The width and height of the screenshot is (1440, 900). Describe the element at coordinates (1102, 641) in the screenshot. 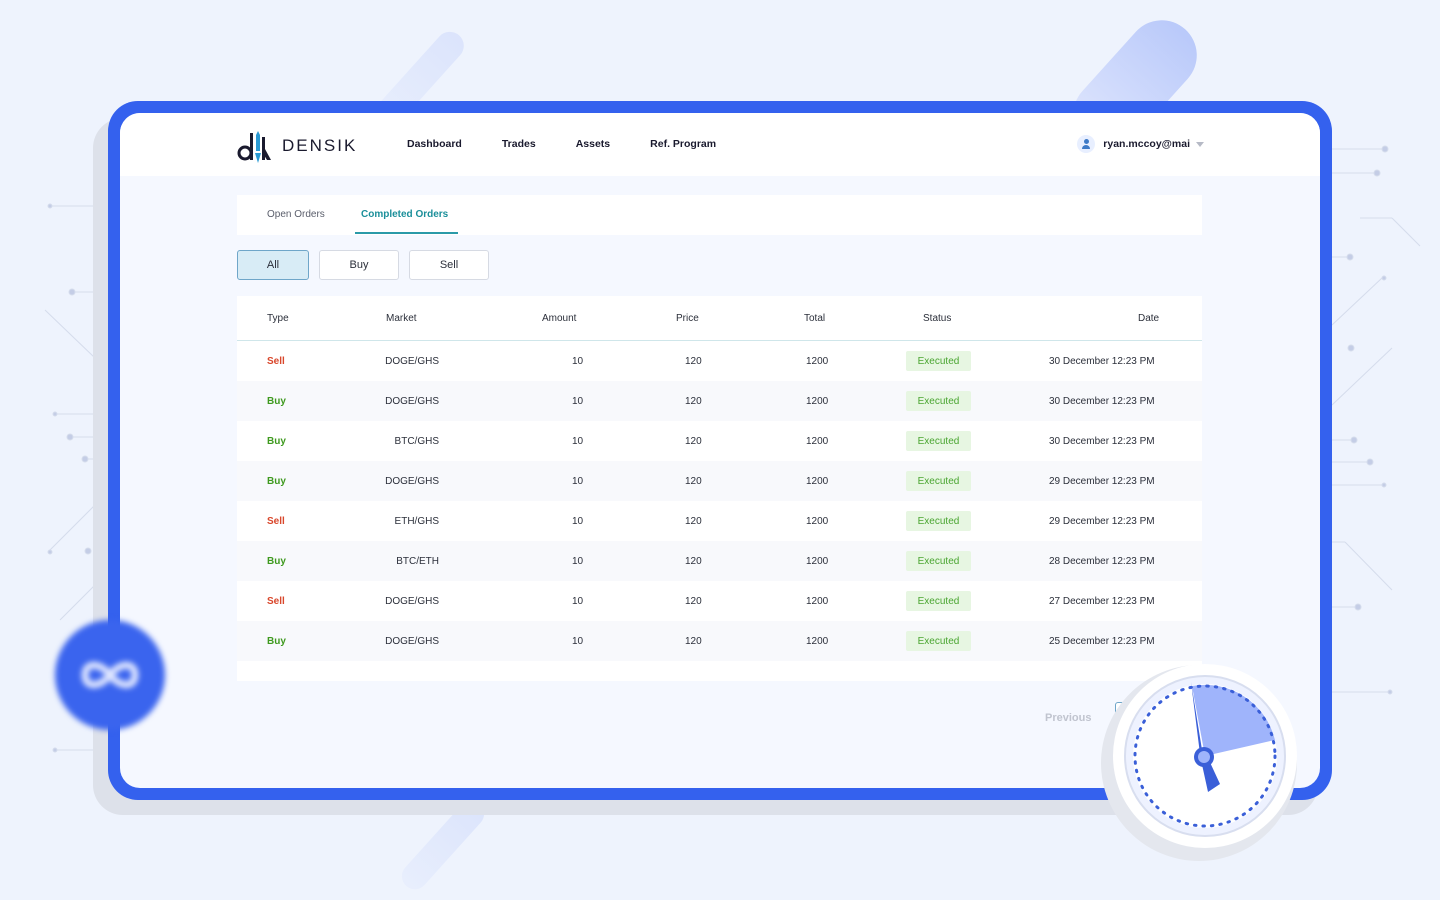

I see `cell-date: 25 December 12:23 PM` at that location.